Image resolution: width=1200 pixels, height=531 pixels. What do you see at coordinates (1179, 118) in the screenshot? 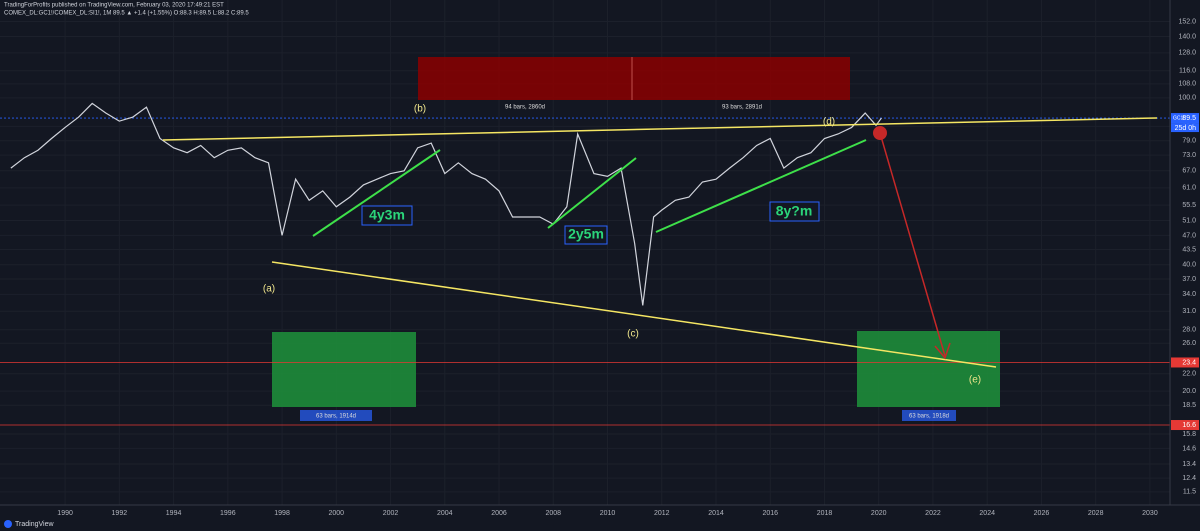
I see `price-tag-name: GC1!` at bounding box center [1179, 118].